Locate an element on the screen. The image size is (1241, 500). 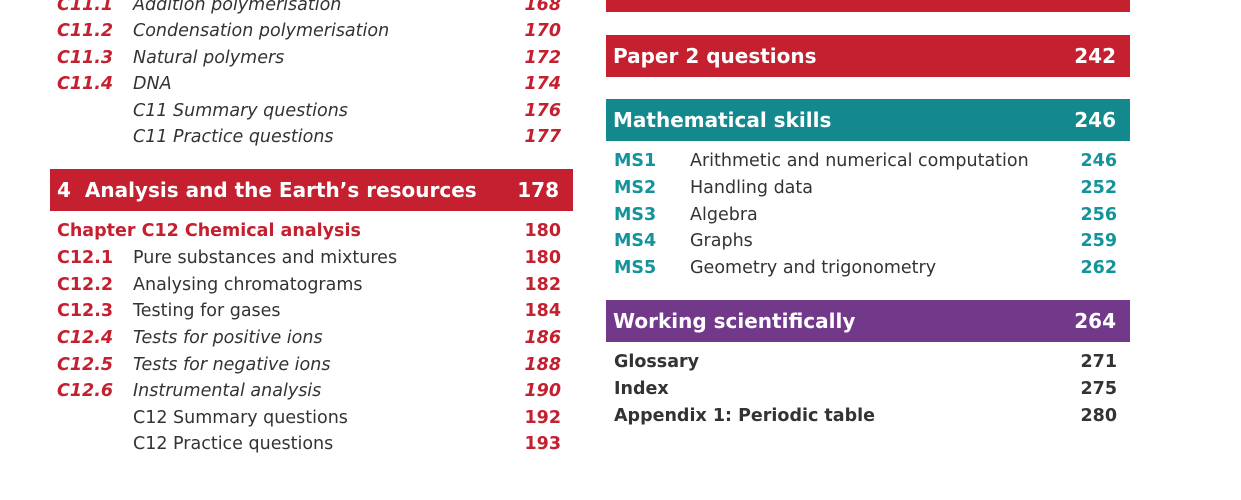
page-number: 242 is located at coordinates (1095, 56).